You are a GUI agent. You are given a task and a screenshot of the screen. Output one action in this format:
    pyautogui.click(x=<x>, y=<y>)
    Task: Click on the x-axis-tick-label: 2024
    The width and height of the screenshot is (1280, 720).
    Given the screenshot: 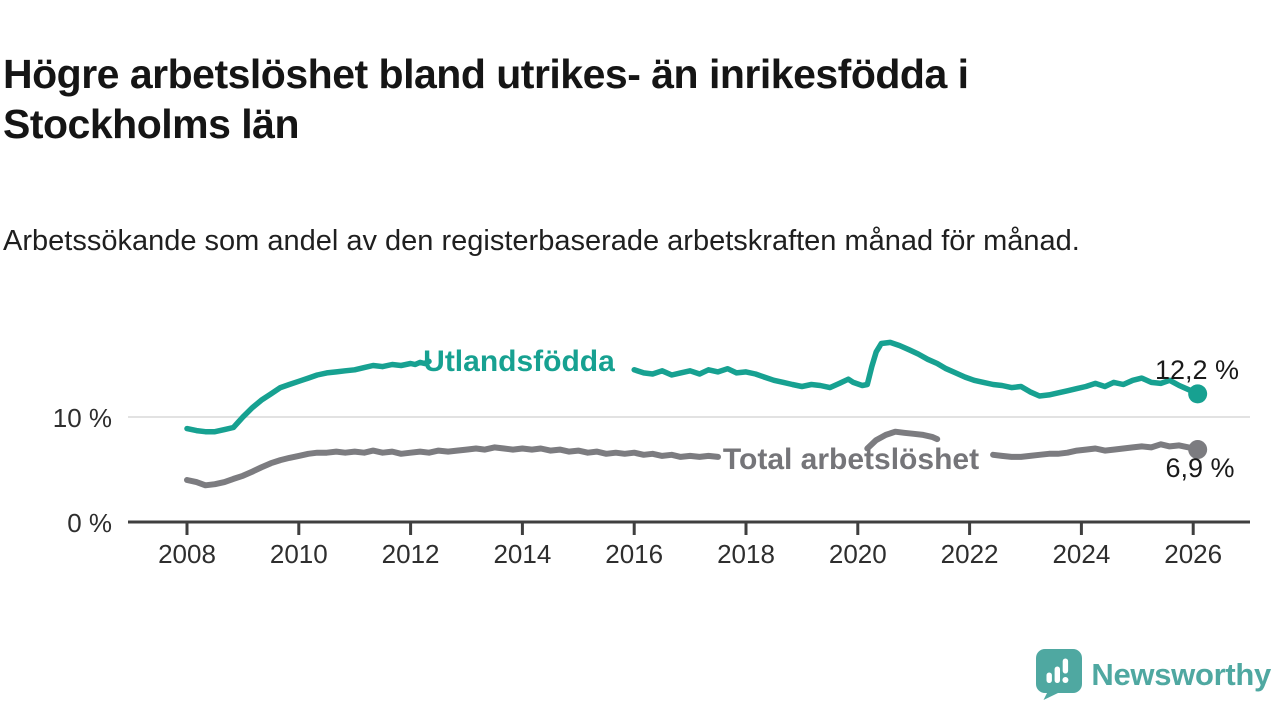 What is the action you would take?
    pyautogui.click(x=1081, y=554)
    